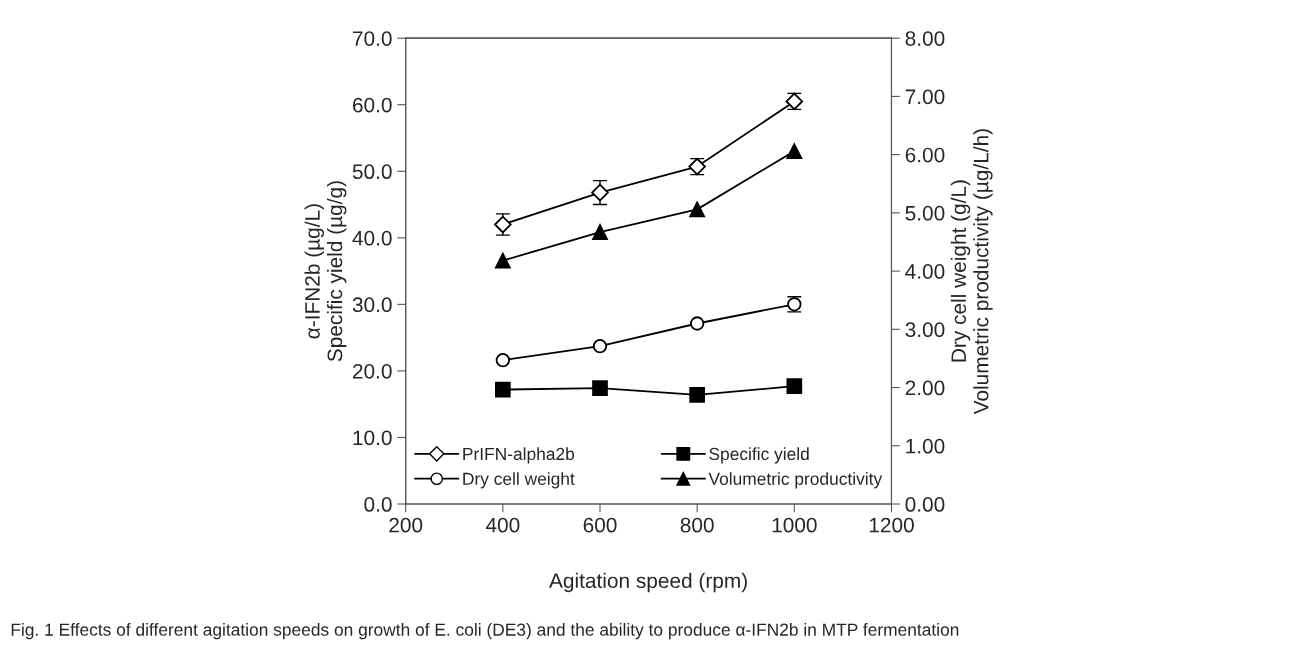 This screenshot has height=647, width=1292. Describe the element at coordinates (925, 446) in the screenshot. I see `y2-tick-label: 1.00` at that location.